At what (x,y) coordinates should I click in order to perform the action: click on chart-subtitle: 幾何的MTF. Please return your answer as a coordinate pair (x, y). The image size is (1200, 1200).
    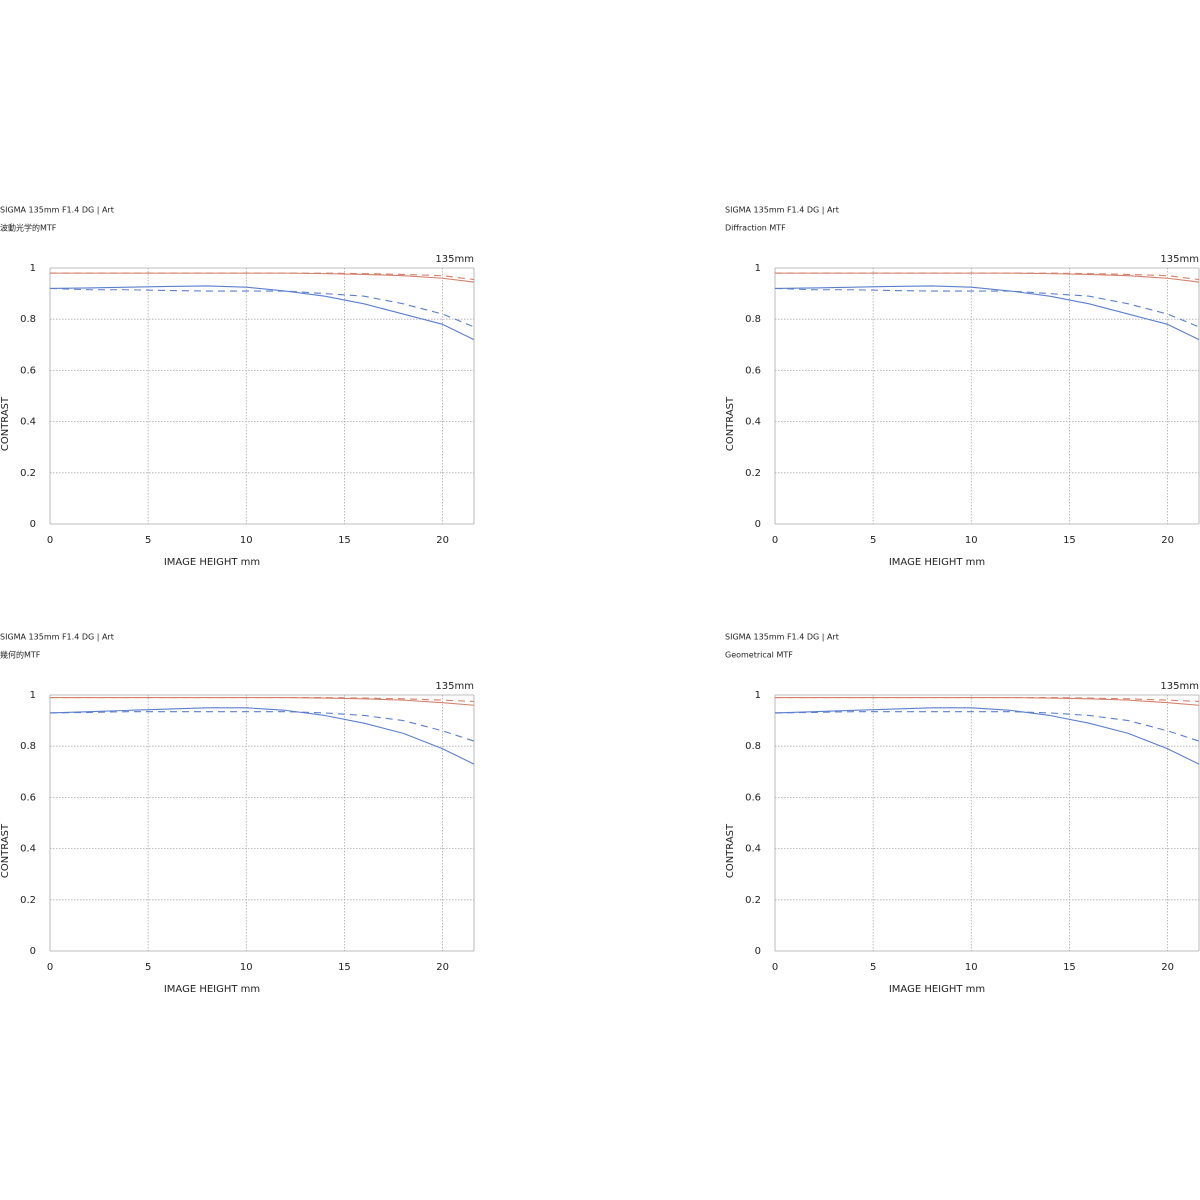
    Looking at the image, I should click on (20, 655).